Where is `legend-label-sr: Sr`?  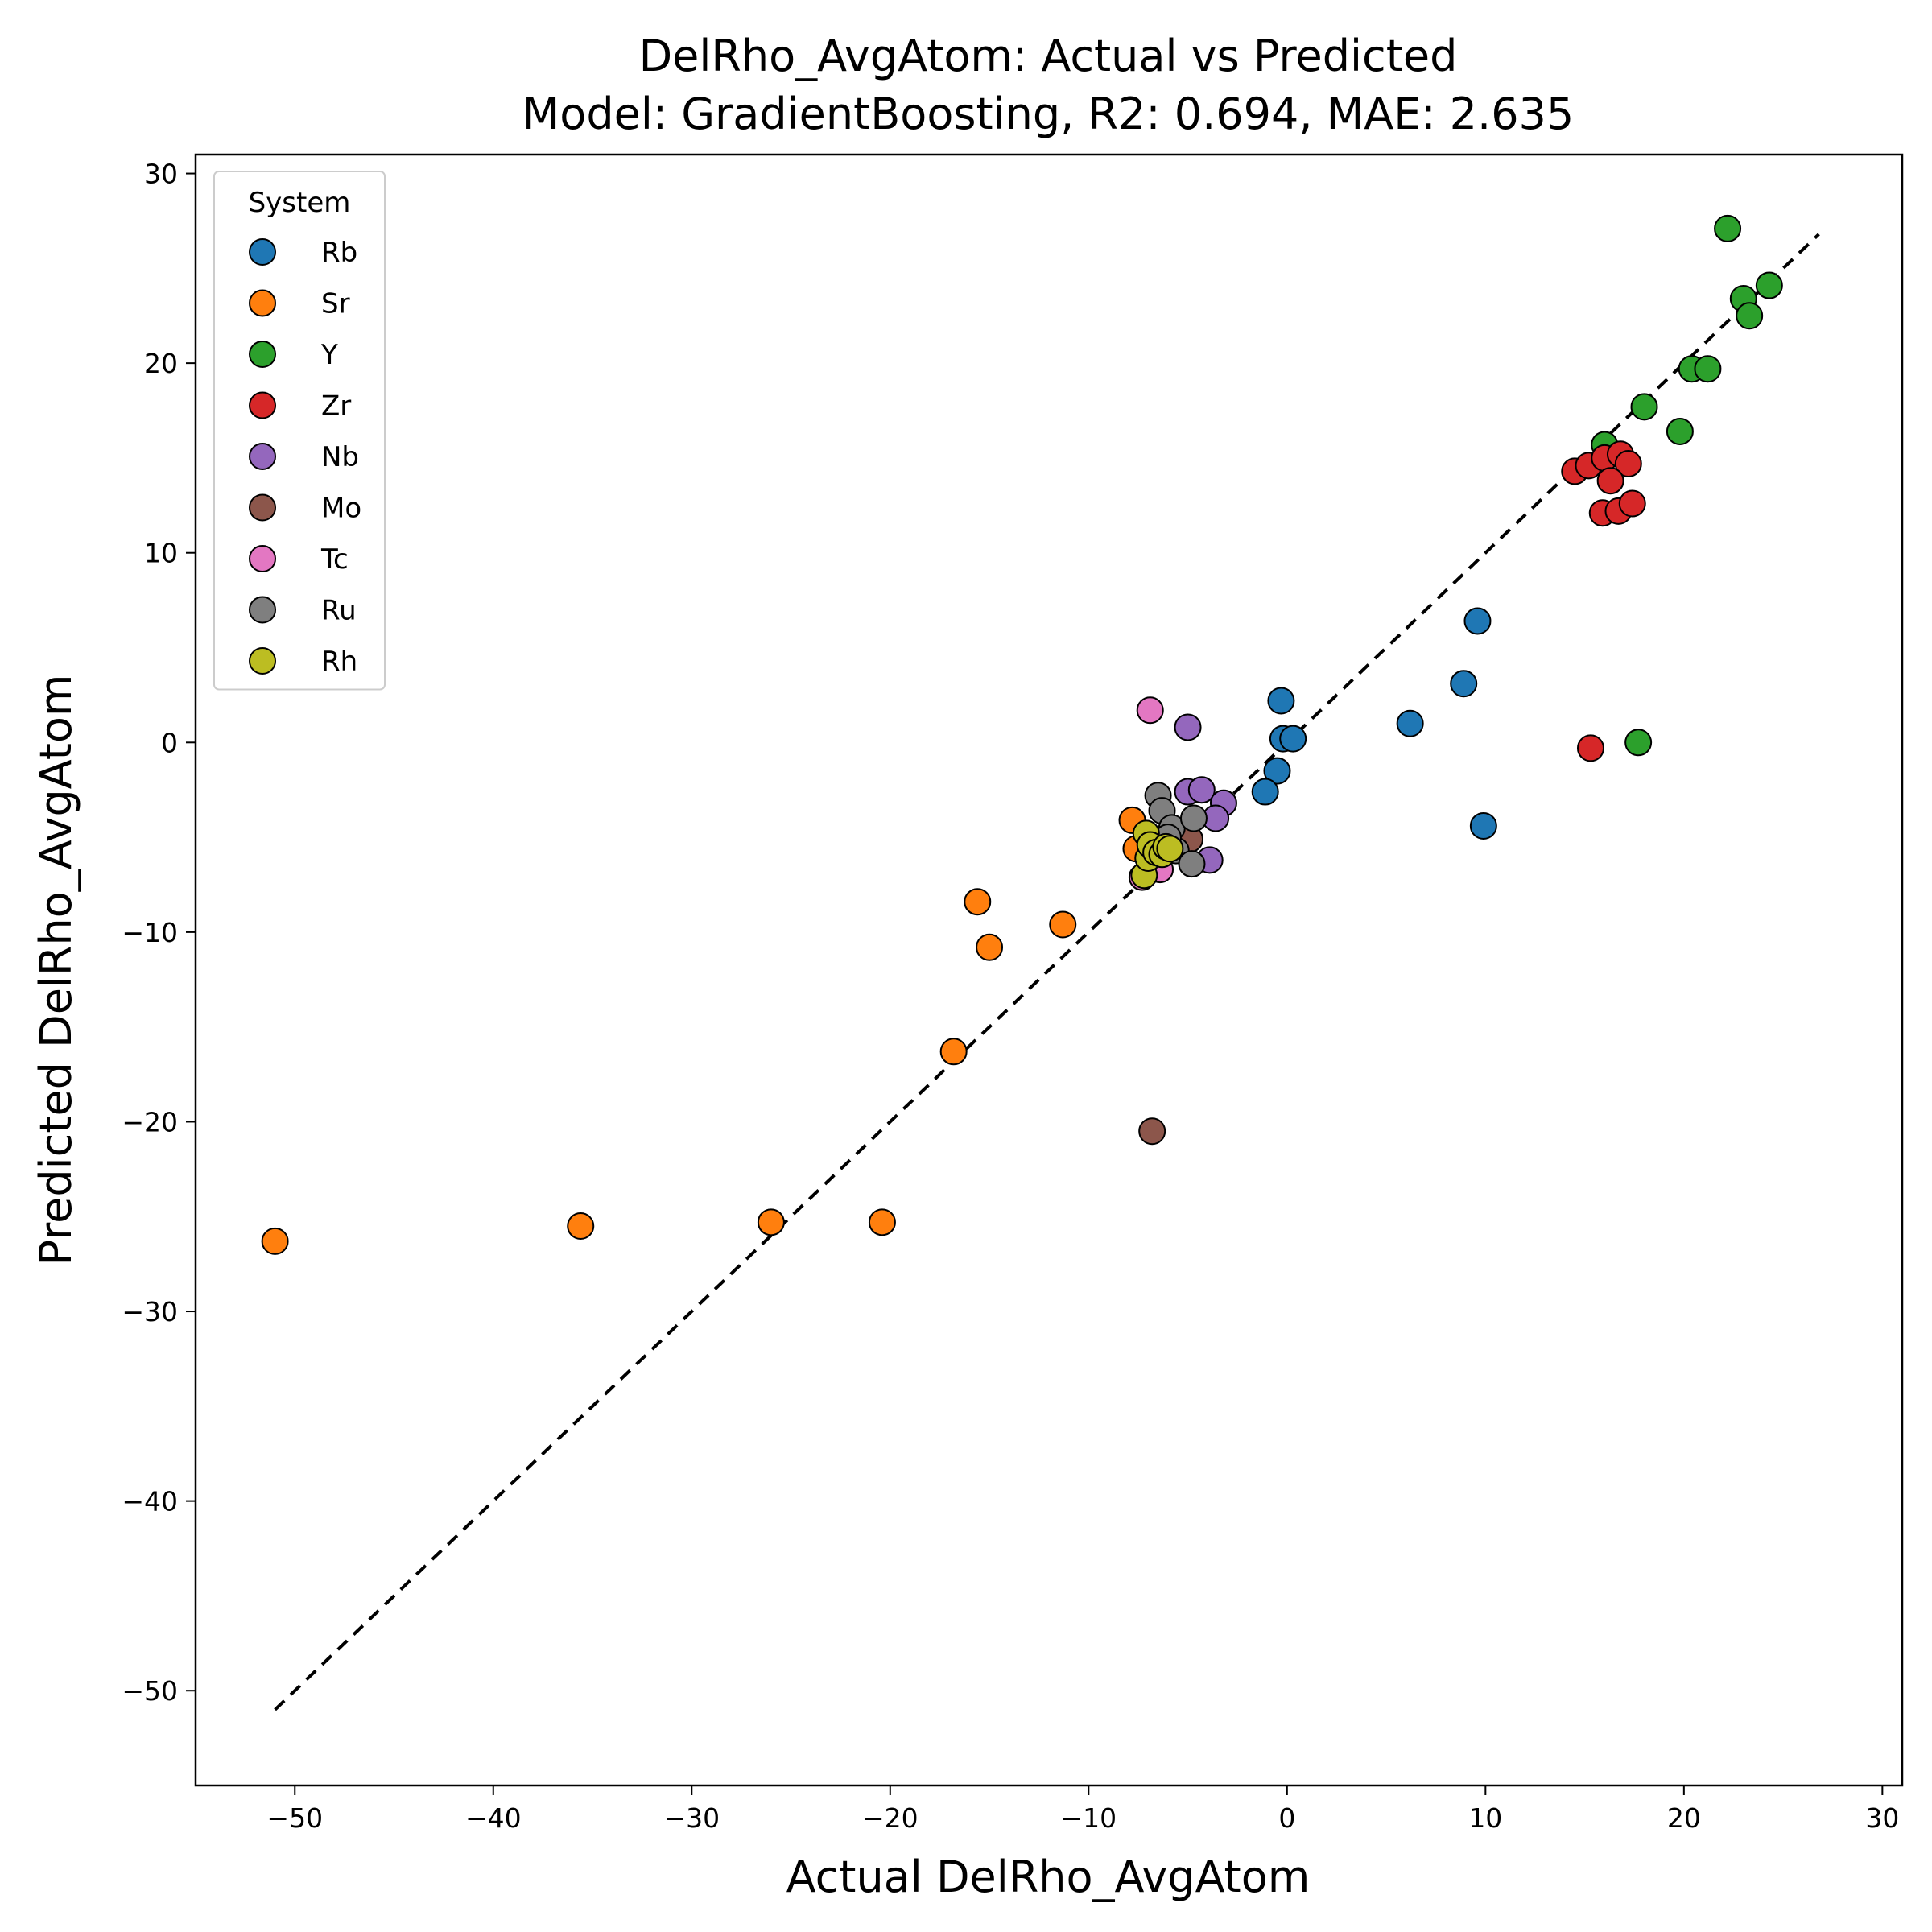 legend-label-sr: Sr is located at coordinates (335, 304).